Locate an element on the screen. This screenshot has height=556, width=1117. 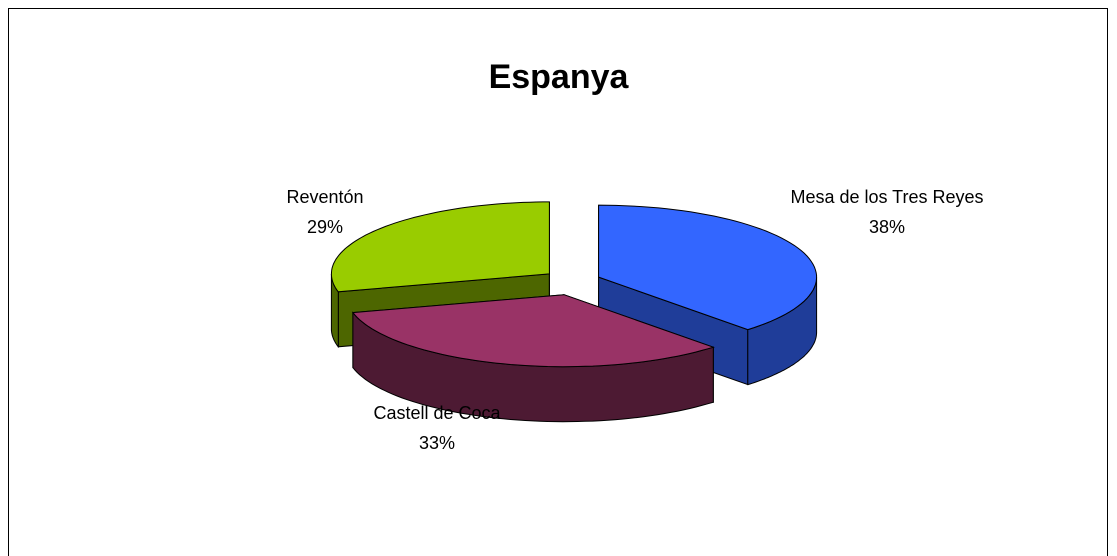
value-label: 33% is located at coordinates (437, 443).